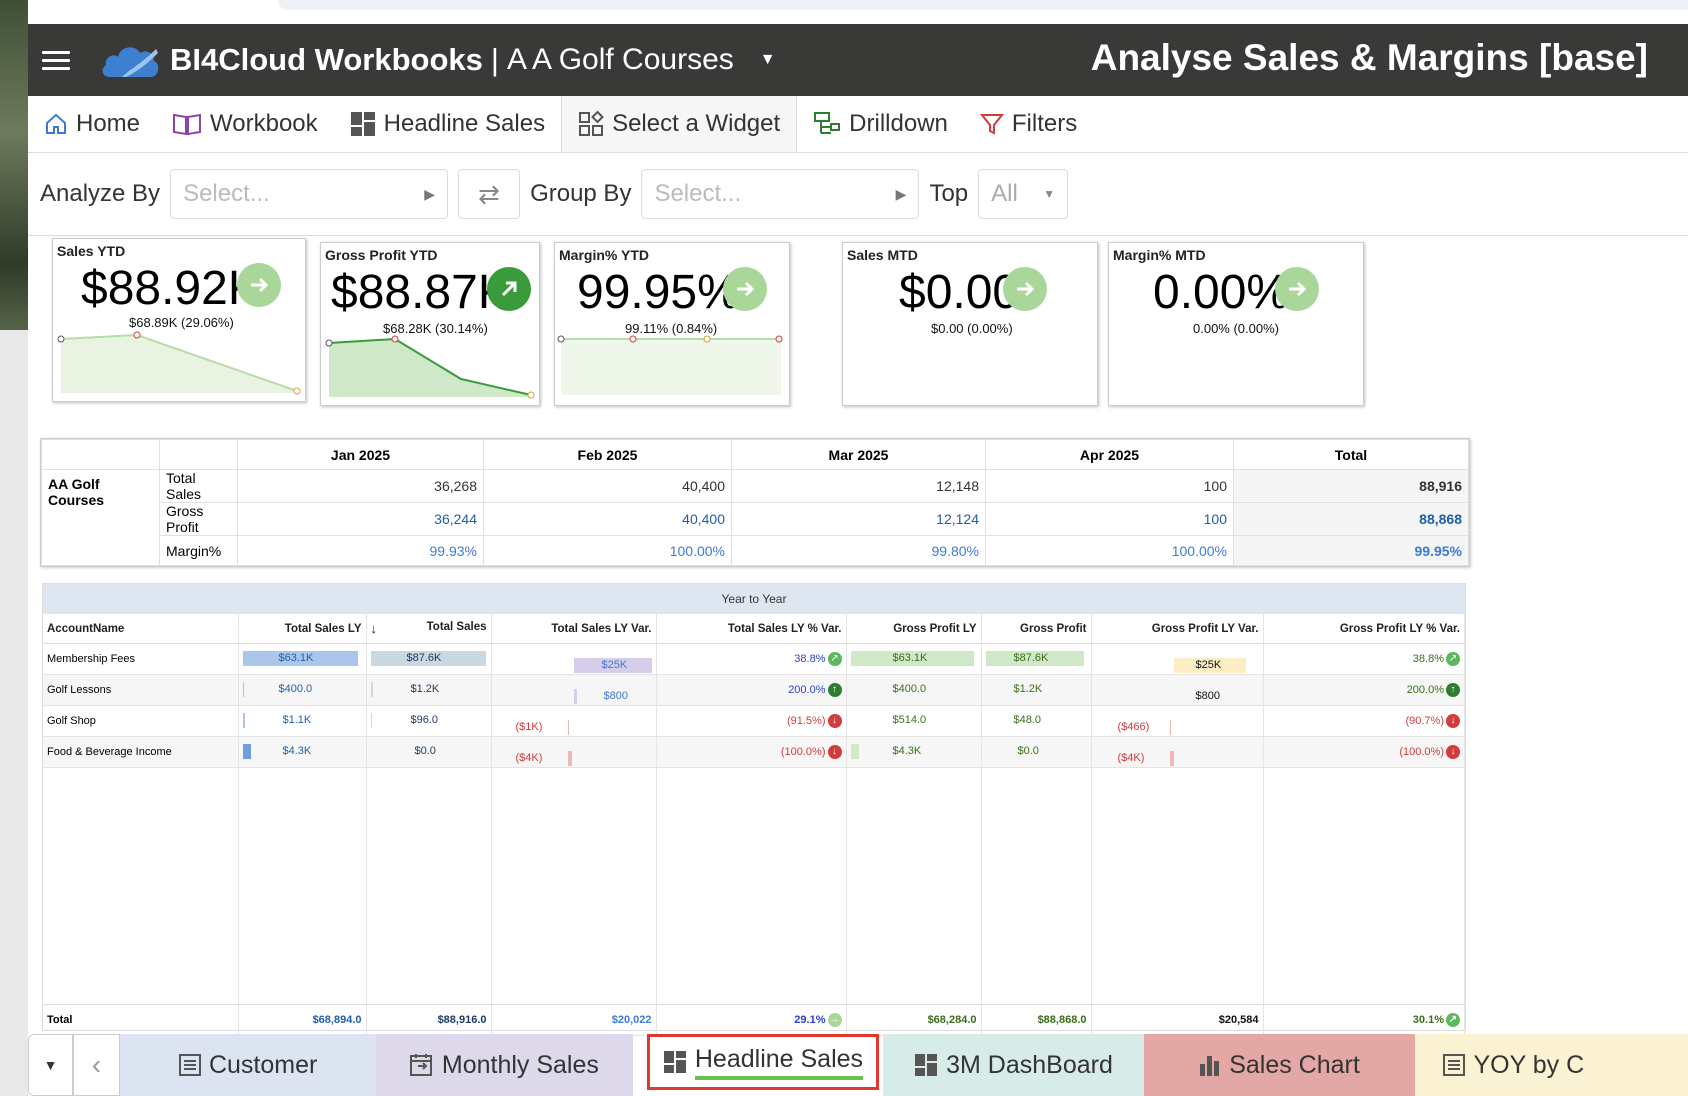  What do you see at coordinates (751, 629) in the screenshot?
I see `col-header: Total Sales LY % Var.` at bounding box center [751, 629].